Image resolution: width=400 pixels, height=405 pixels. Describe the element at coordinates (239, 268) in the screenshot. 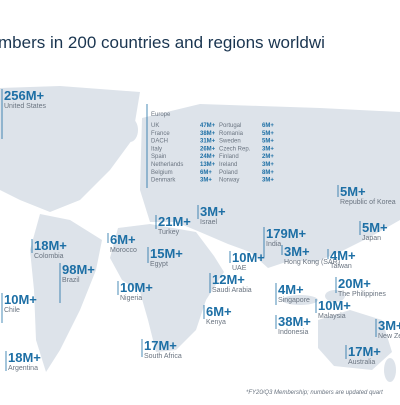

I see `country-name: UAE` at that location.